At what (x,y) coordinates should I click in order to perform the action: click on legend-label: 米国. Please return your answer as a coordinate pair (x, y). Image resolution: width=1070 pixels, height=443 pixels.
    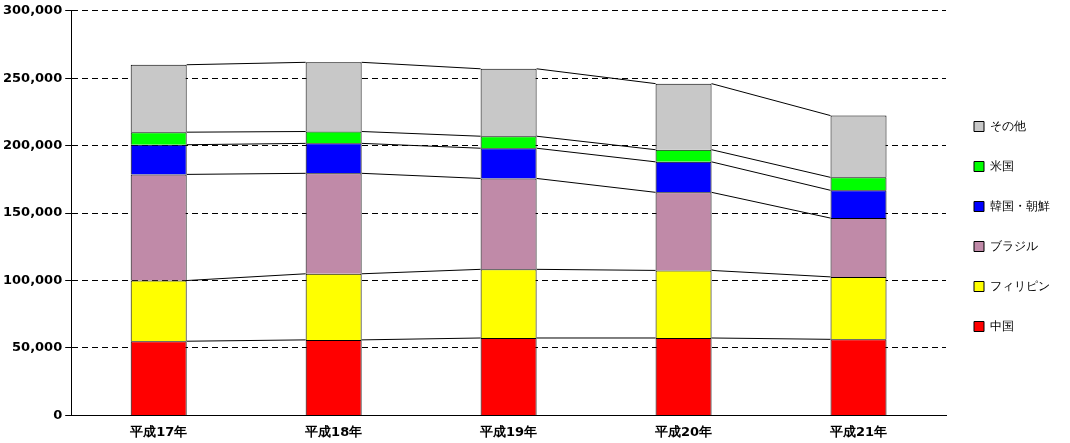
    Looking at the image, I should click on (1002, 165).